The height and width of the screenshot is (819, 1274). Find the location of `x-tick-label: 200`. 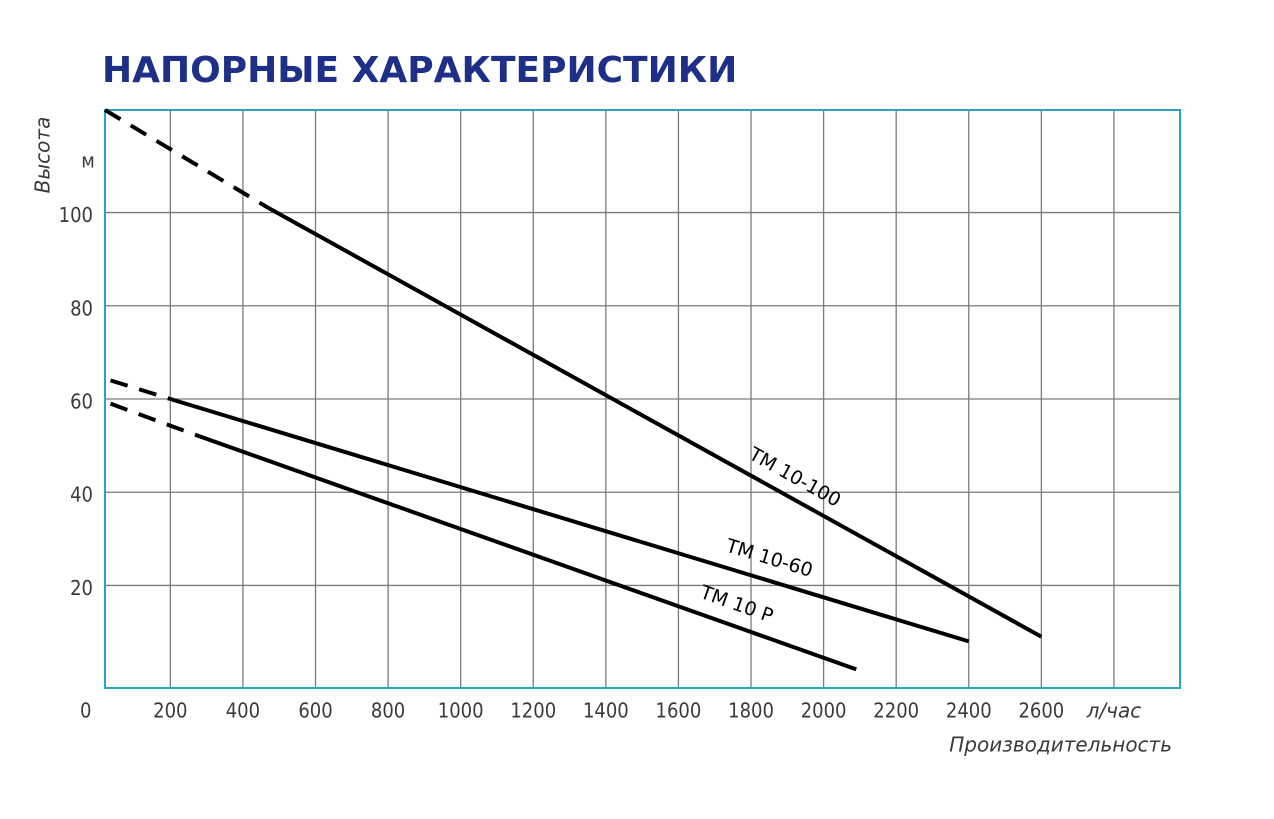

x-tick-label: 200 is located at coordinates (170, 711).